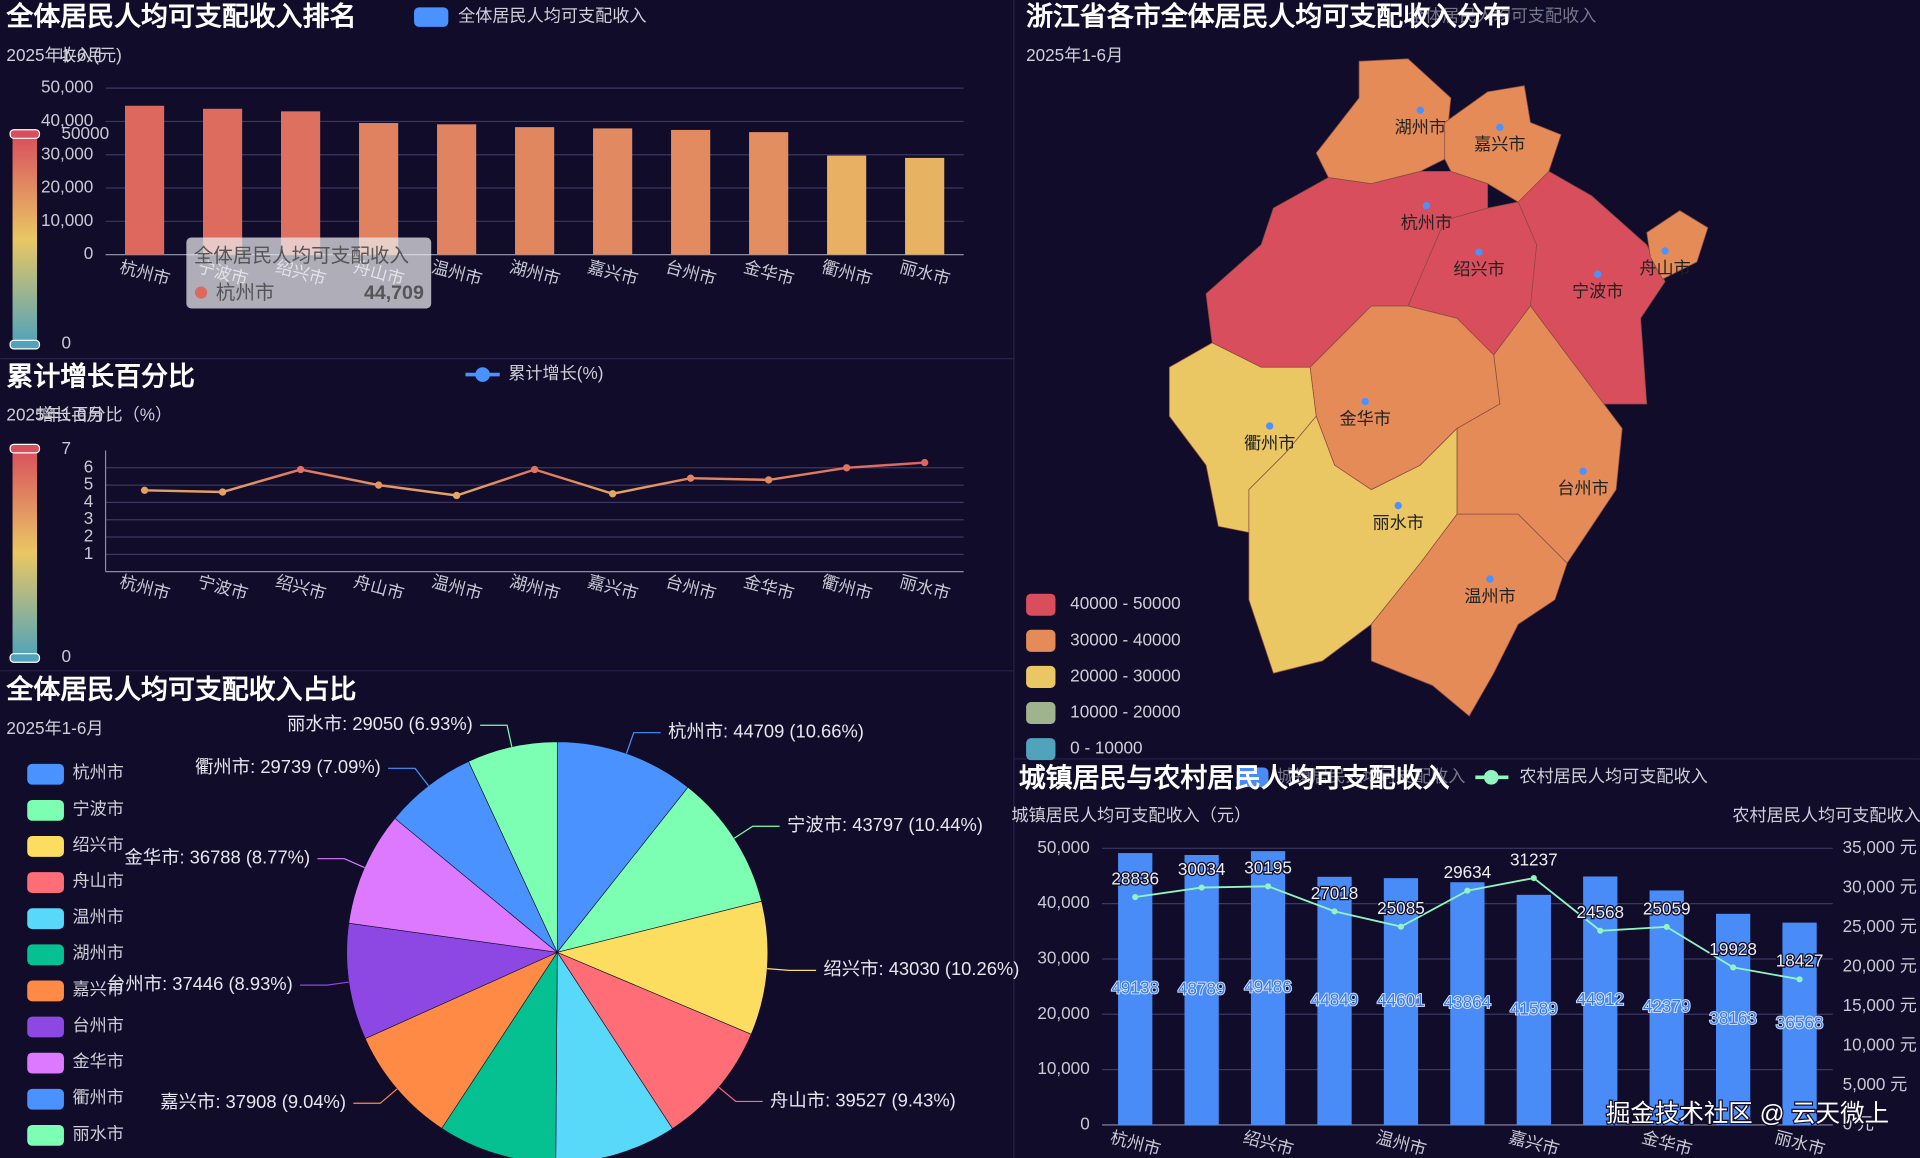 The width and height of the screenshot is (1920, 1158). I want to click on map-label: 衢州市, so click(1269, 443).